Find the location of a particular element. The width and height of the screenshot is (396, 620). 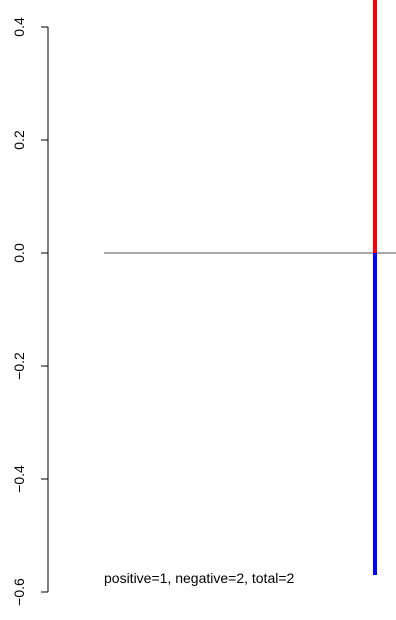

y-tick-label: 0.4 is located at coordinates (19, 27).